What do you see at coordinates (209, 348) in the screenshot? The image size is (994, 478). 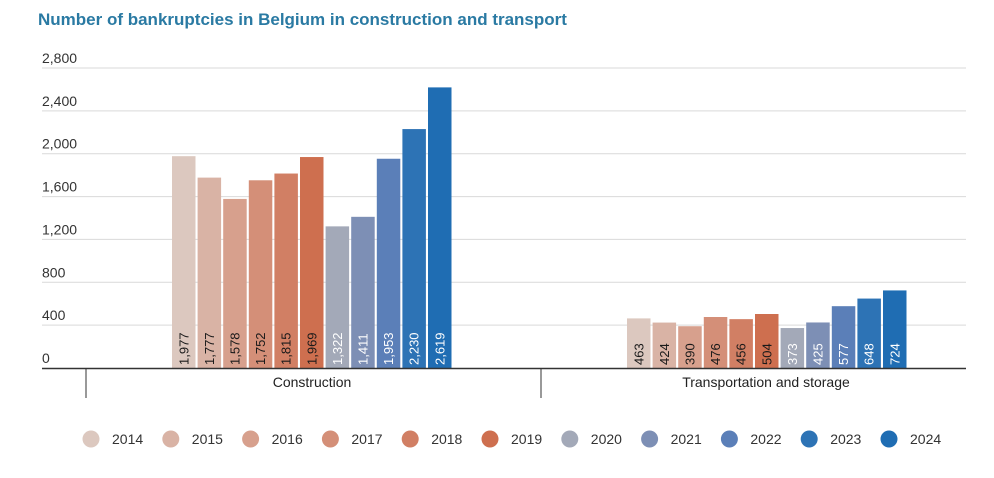 I see `bar-data-label: 1,777` at bounding box center [209, 348].